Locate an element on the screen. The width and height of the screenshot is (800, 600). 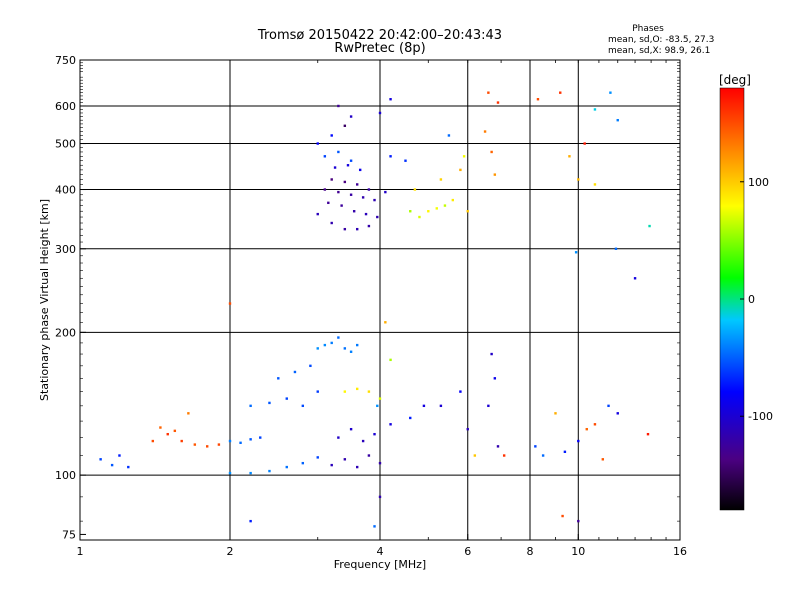
y-tick-label: 400 is located at coordinates (65, 190).